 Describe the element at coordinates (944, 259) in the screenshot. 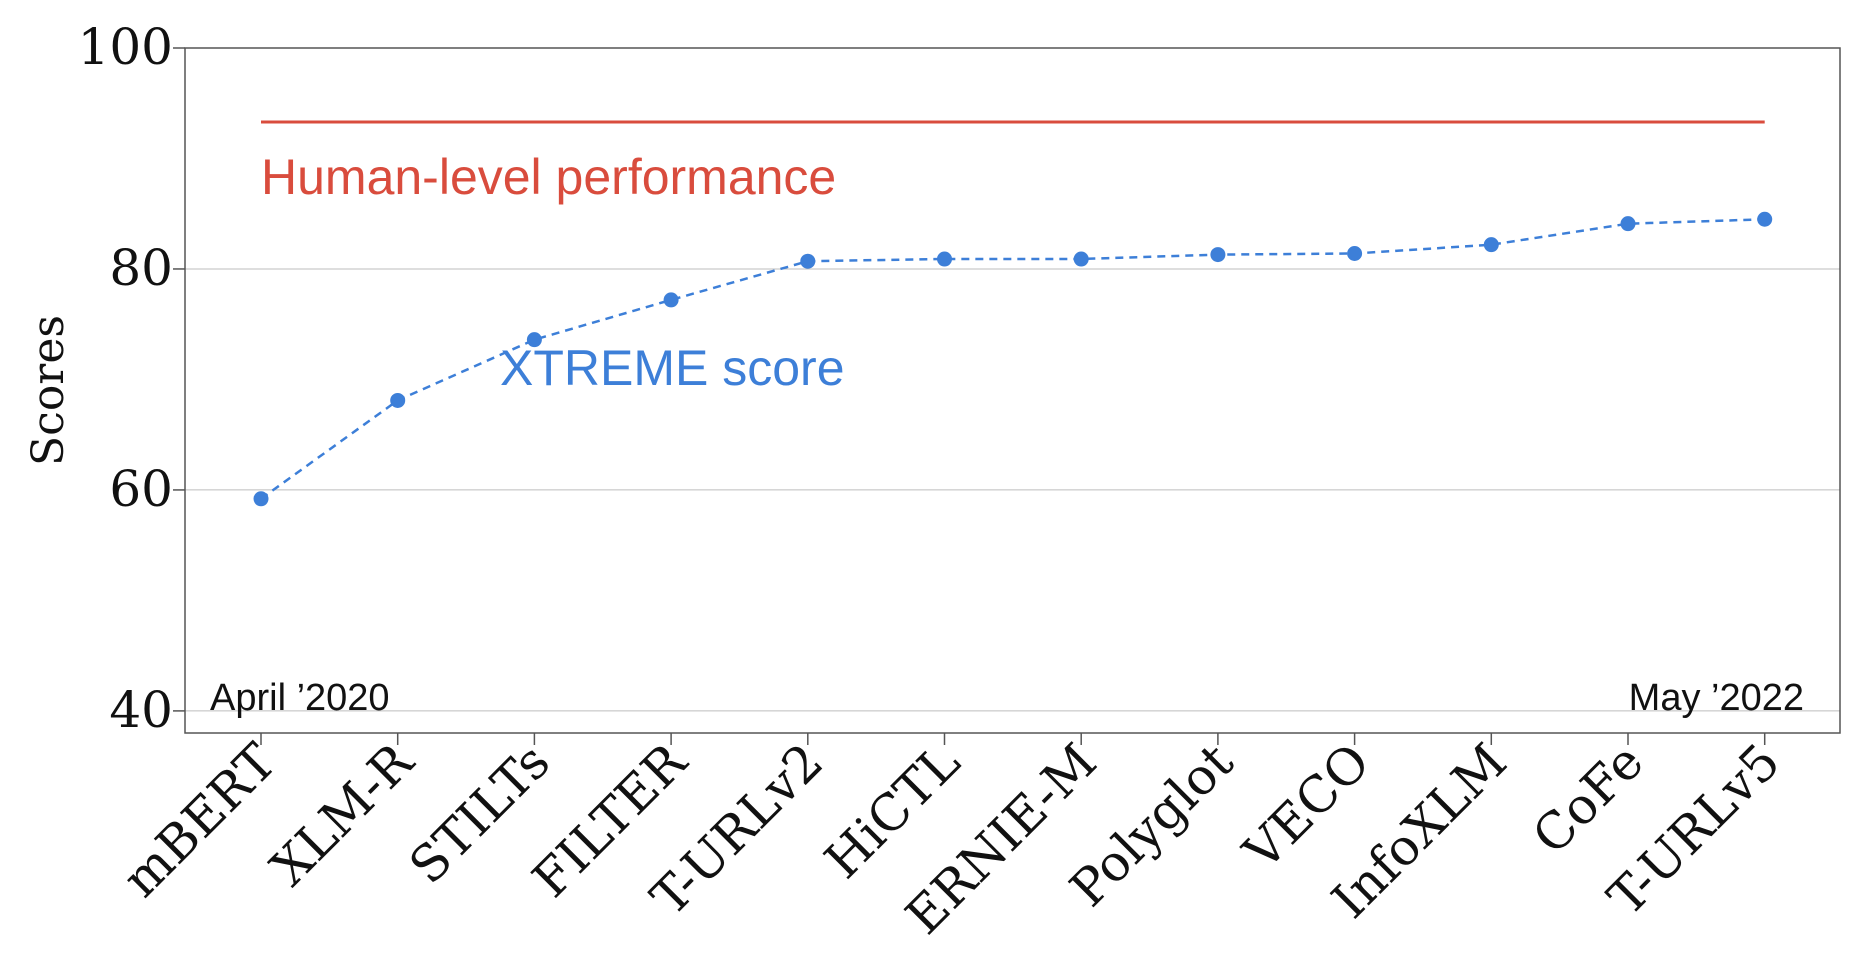

I see `data-point-hictl` at that location.